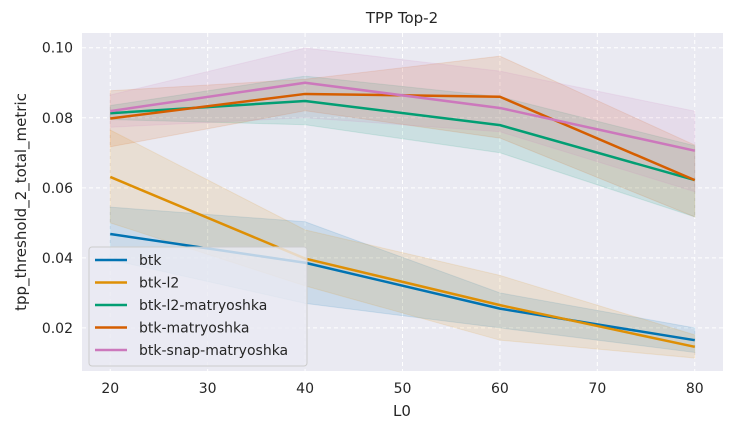 The height and width of the screenshot is (433, 734). What do you see at coordinates (150, 261) in the screenshot?
I see `legend-label: btk` at bounding box center [150, 261].